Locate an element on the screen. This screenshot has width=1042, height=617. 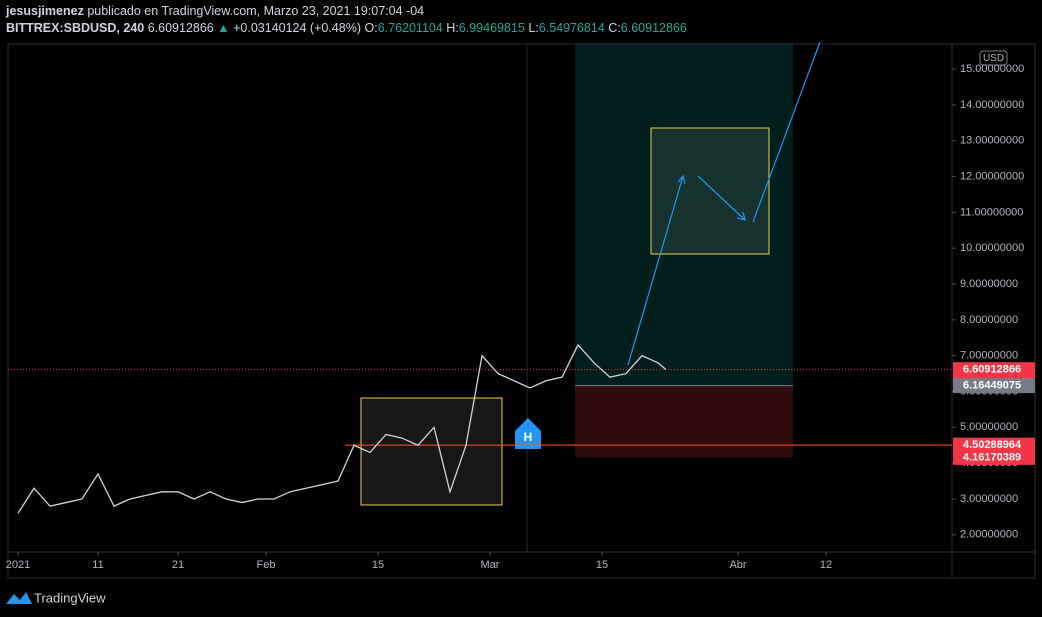
price-label: 4.50288964 is located at coordinates (992, 445).